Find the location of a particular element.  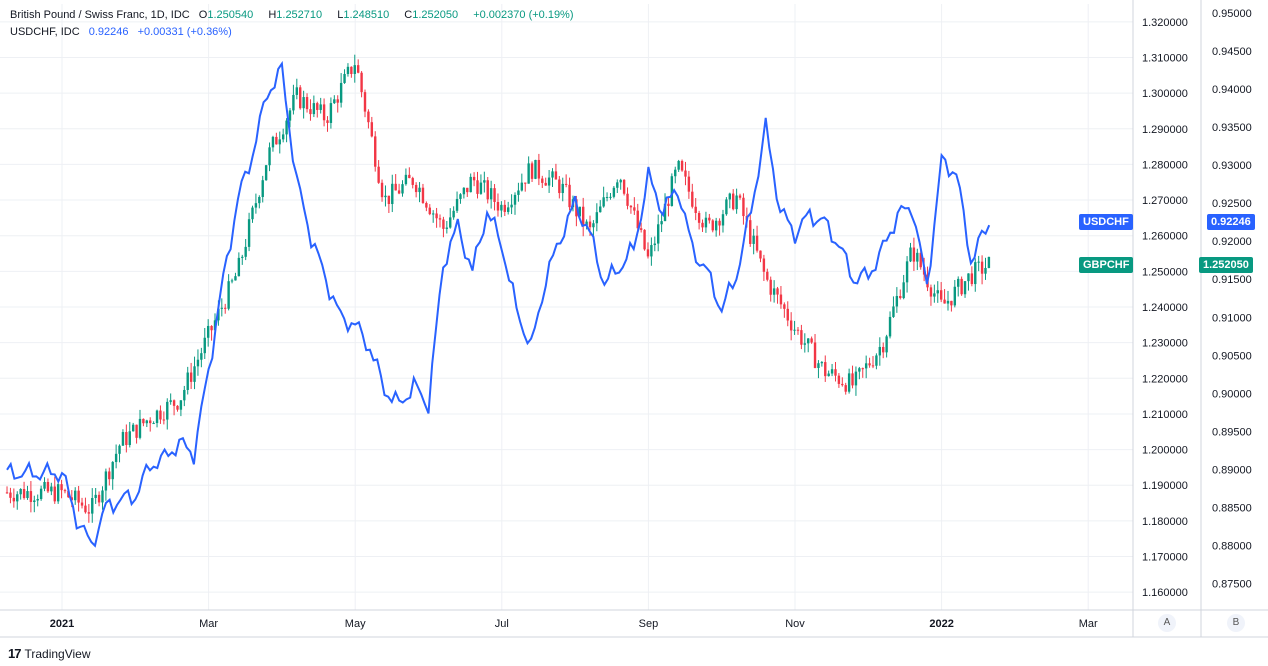

tradingview-brand: 17 TradingView is located at coordinates (49, 653).